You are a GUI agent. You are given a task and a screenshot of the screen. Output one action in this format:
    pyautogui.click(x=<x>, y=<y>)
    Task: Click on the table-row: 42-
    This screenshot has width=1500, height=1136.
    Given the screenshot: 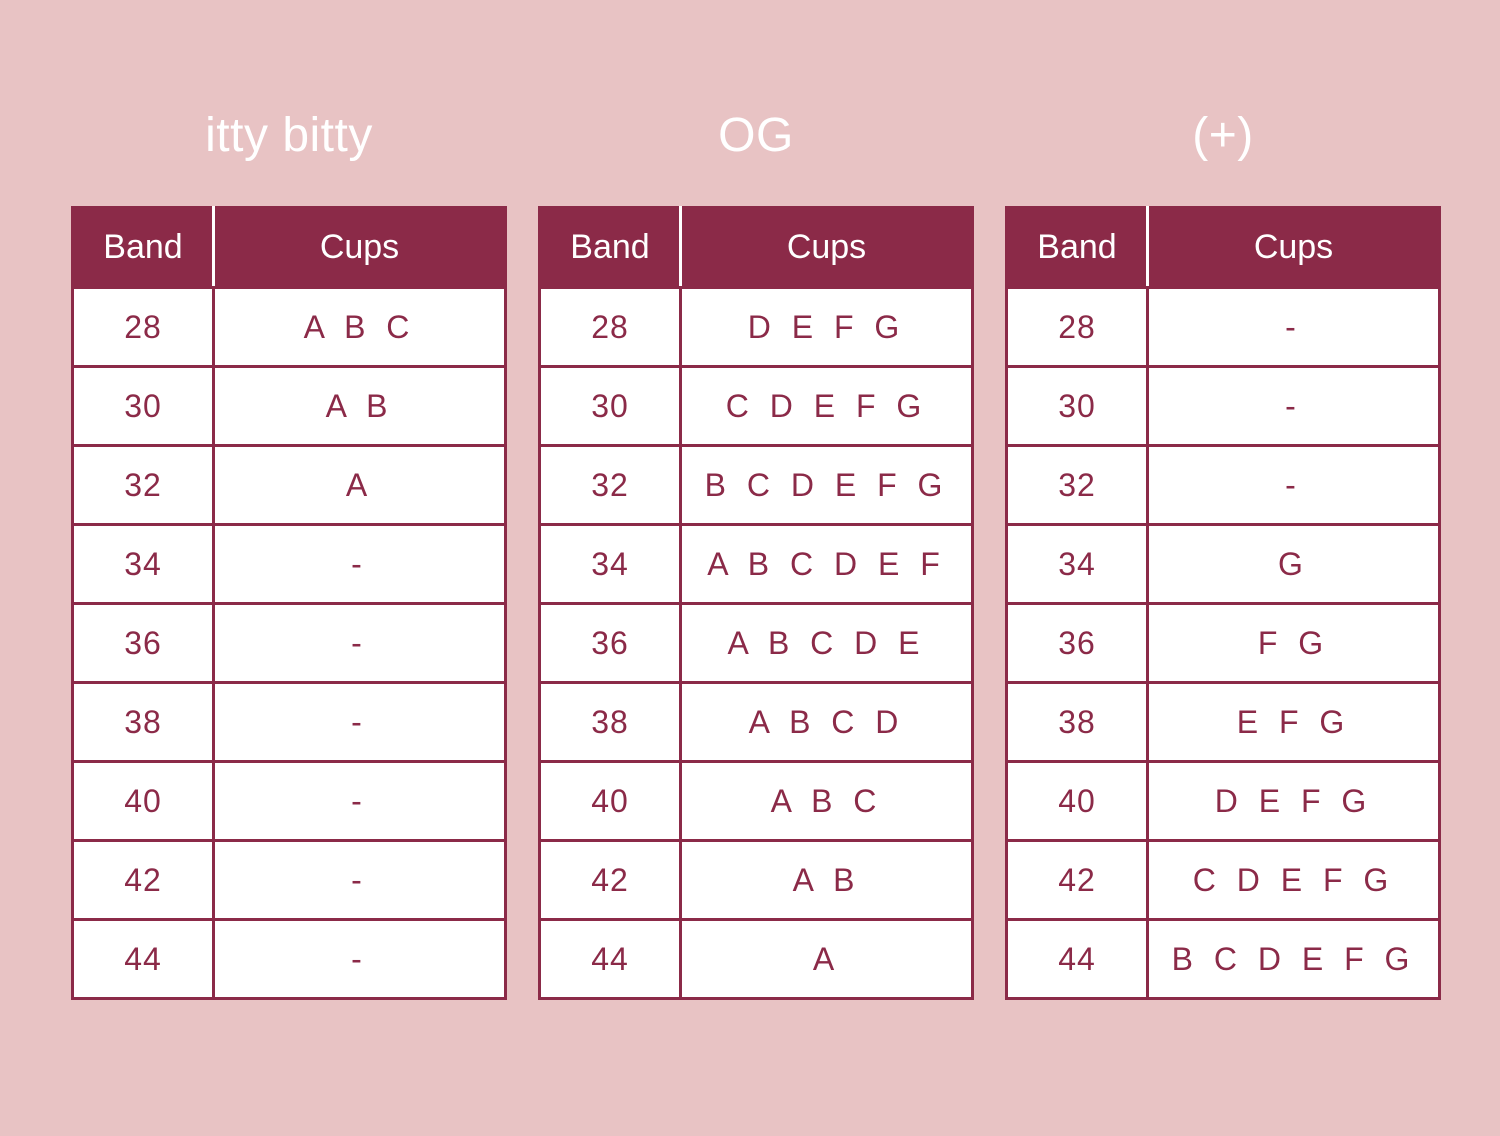 What is the action you would take?
    pyautogui.click(x=289, y=880)
    